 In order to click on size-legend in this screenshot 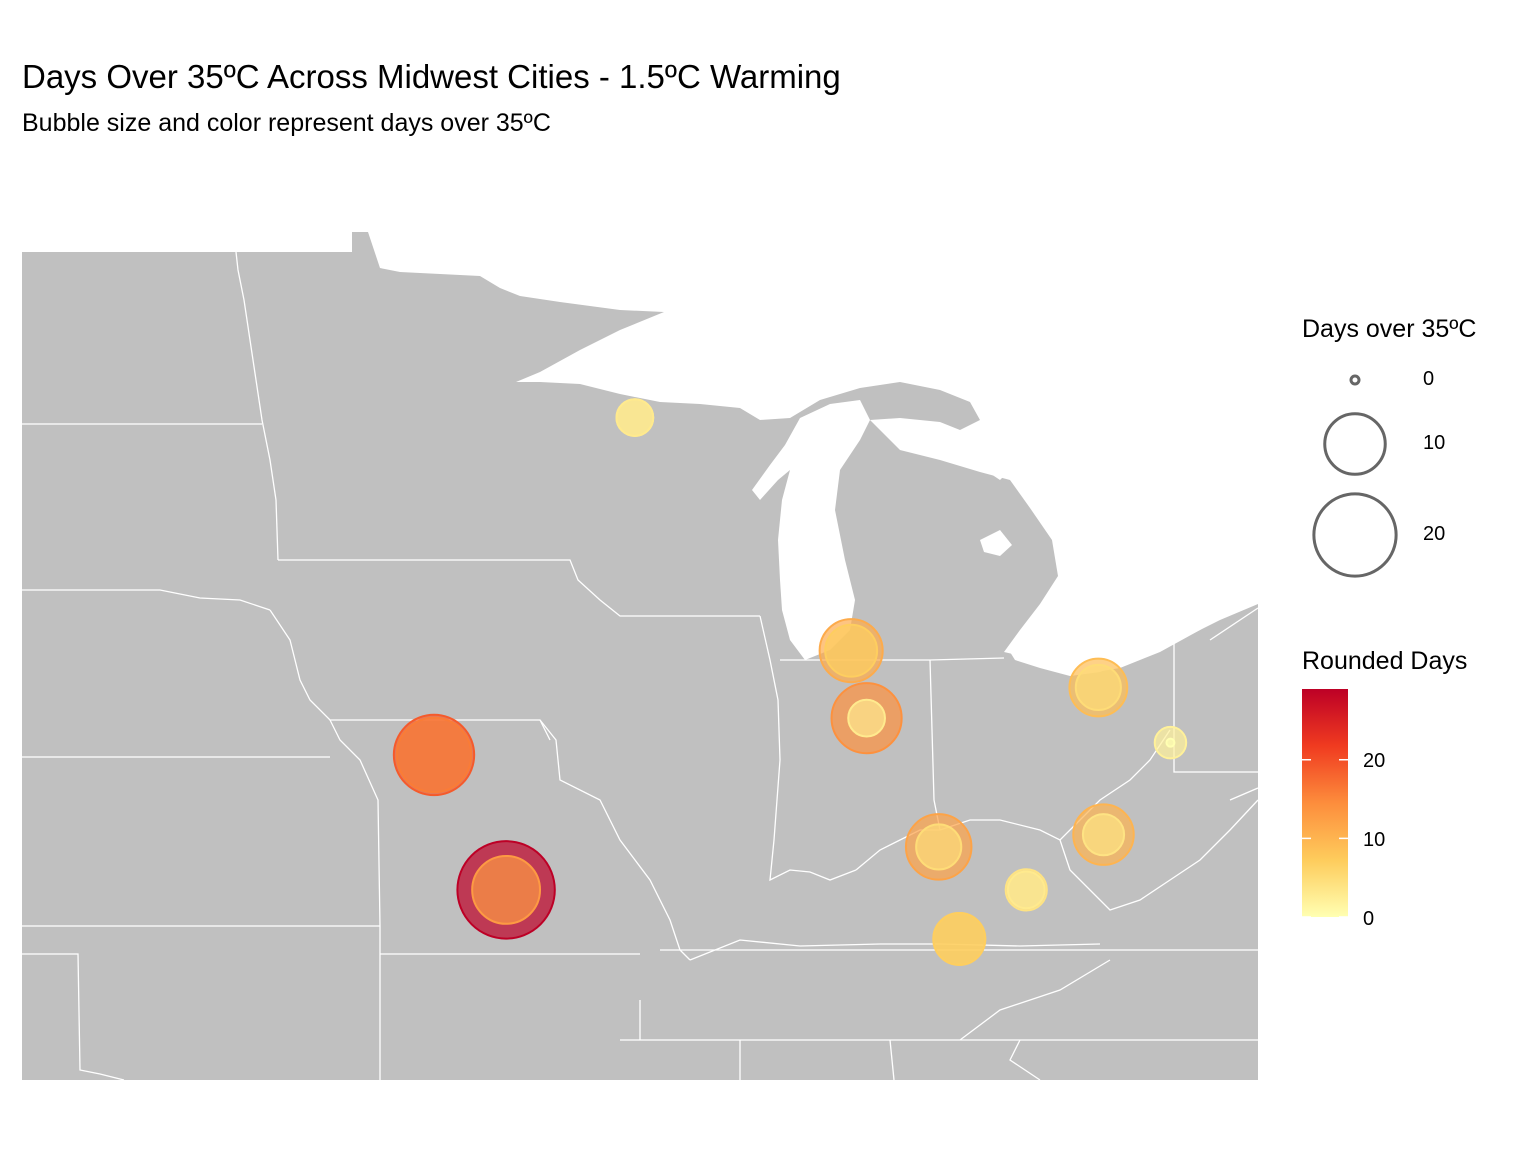, I will do `click(1355, 476)`.